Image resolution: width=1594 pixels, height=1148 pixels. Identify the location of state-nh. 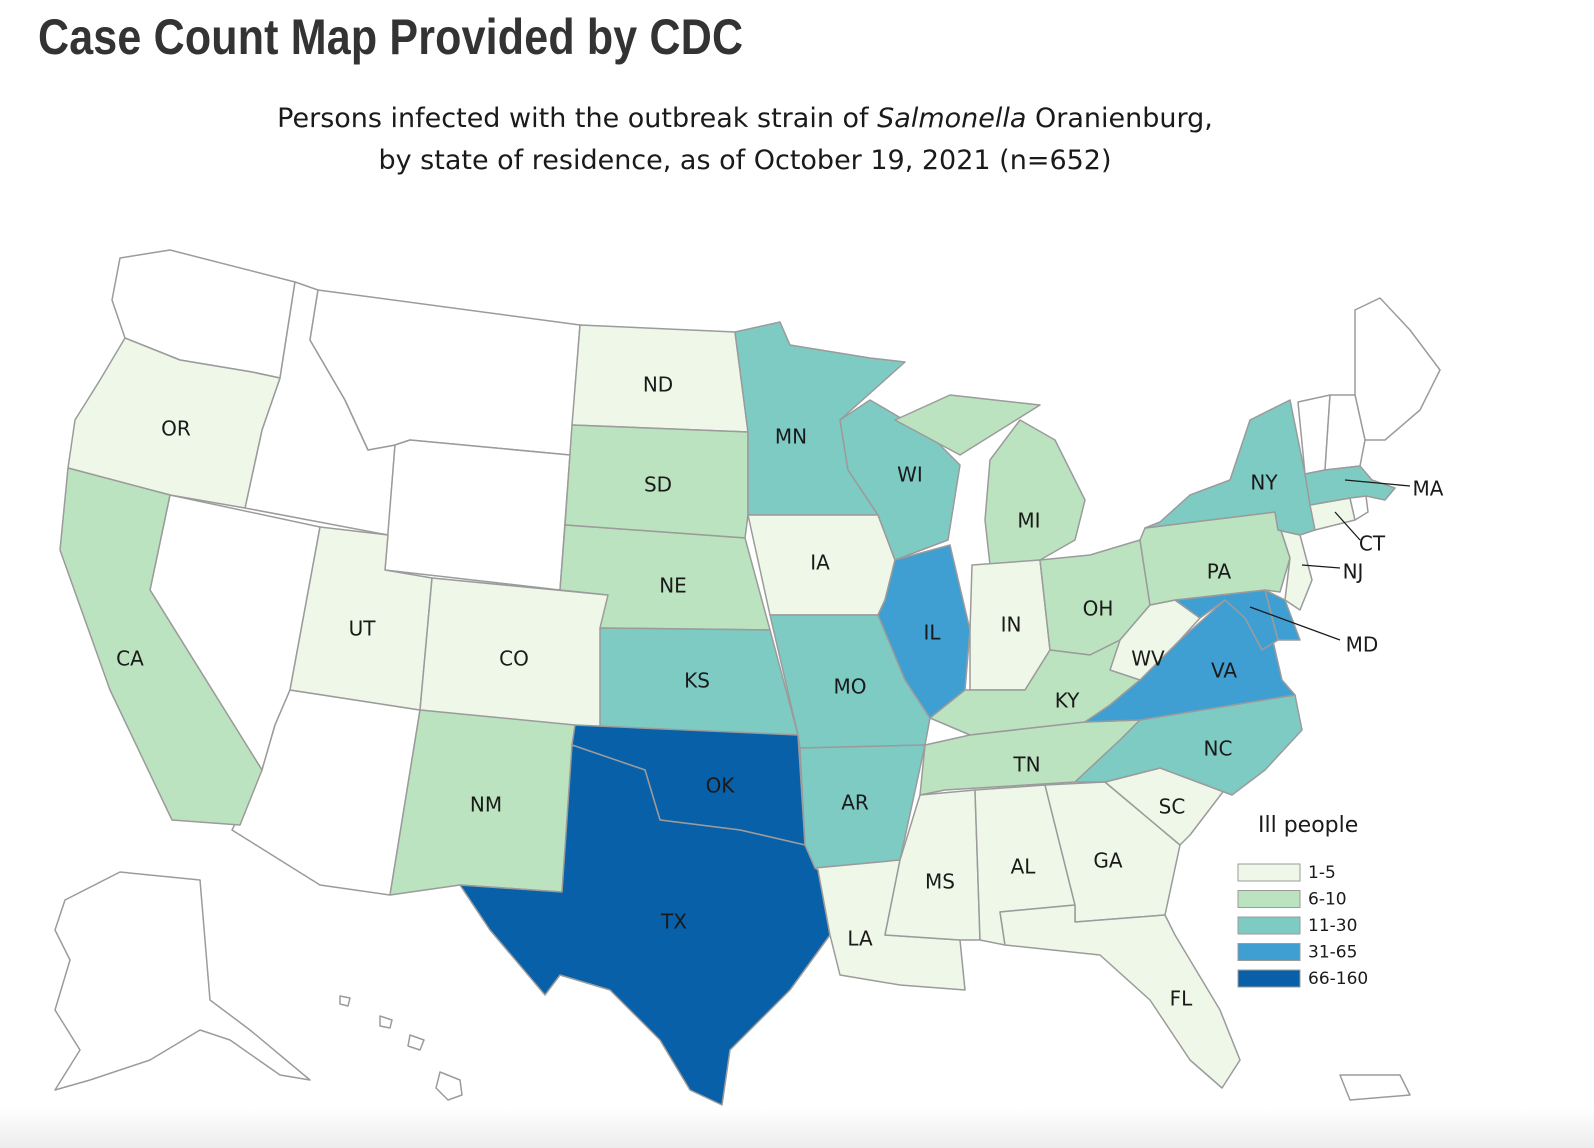
(1345, 432).